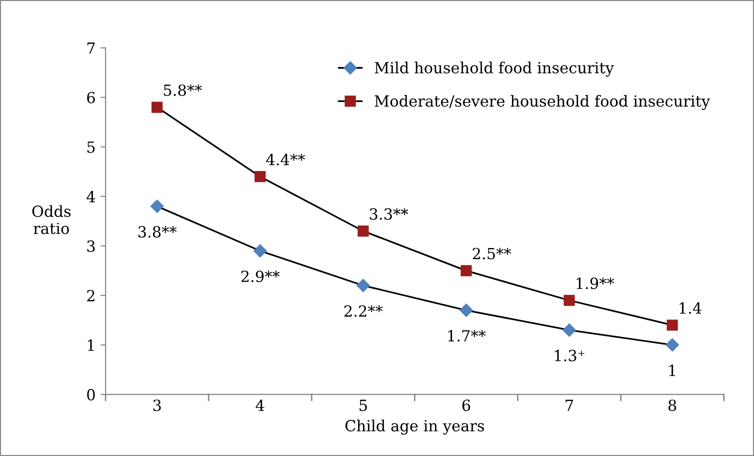  I want to click on y-tick-label: 6, so click(91, 98).